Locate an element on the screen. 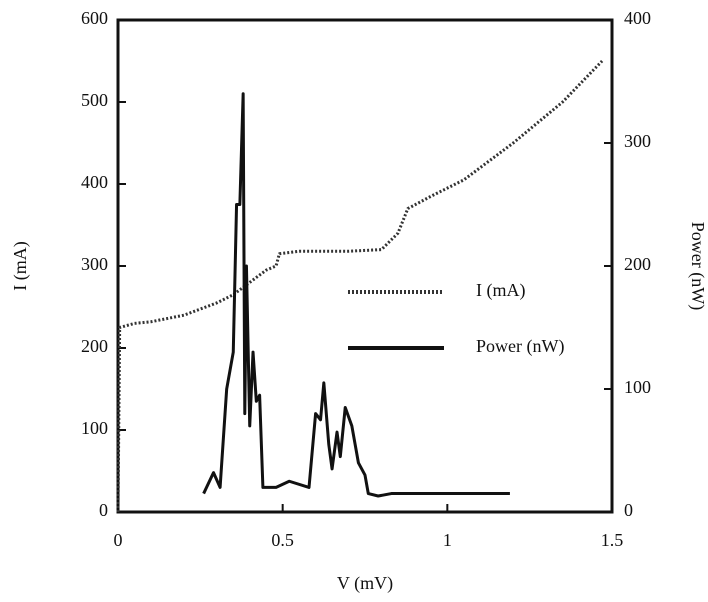 The image size is (708, 602). y2-tick-label: 400 is located at coordinates (637, 18).